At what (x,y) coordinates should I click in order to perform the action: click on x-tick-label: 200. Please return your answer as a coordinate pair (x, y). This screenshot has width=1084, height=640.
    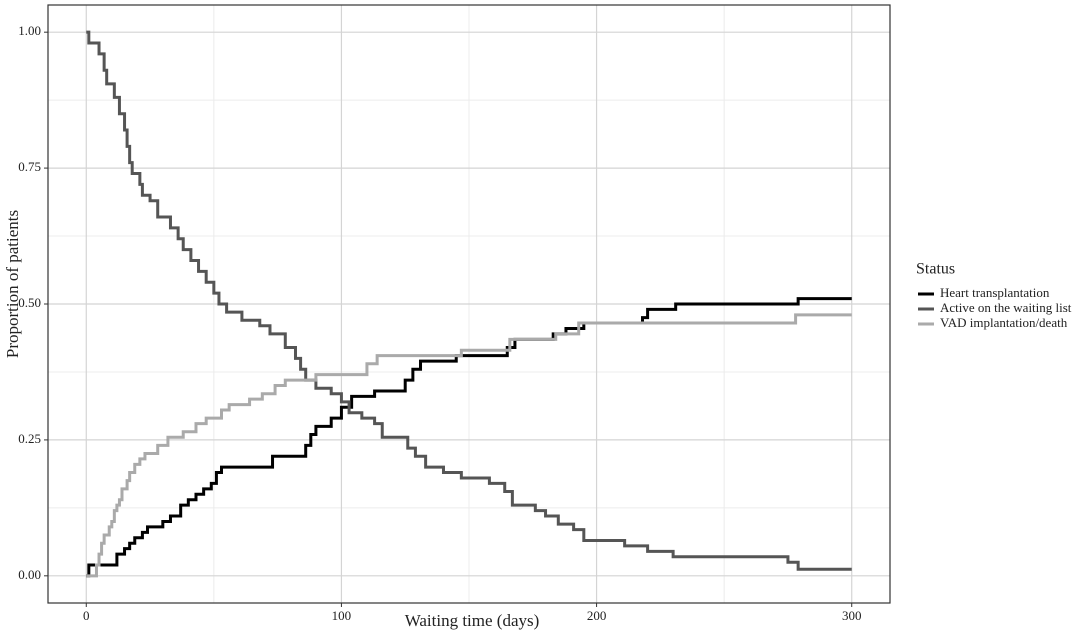
    Looking at the image, I should click on (597, 615).